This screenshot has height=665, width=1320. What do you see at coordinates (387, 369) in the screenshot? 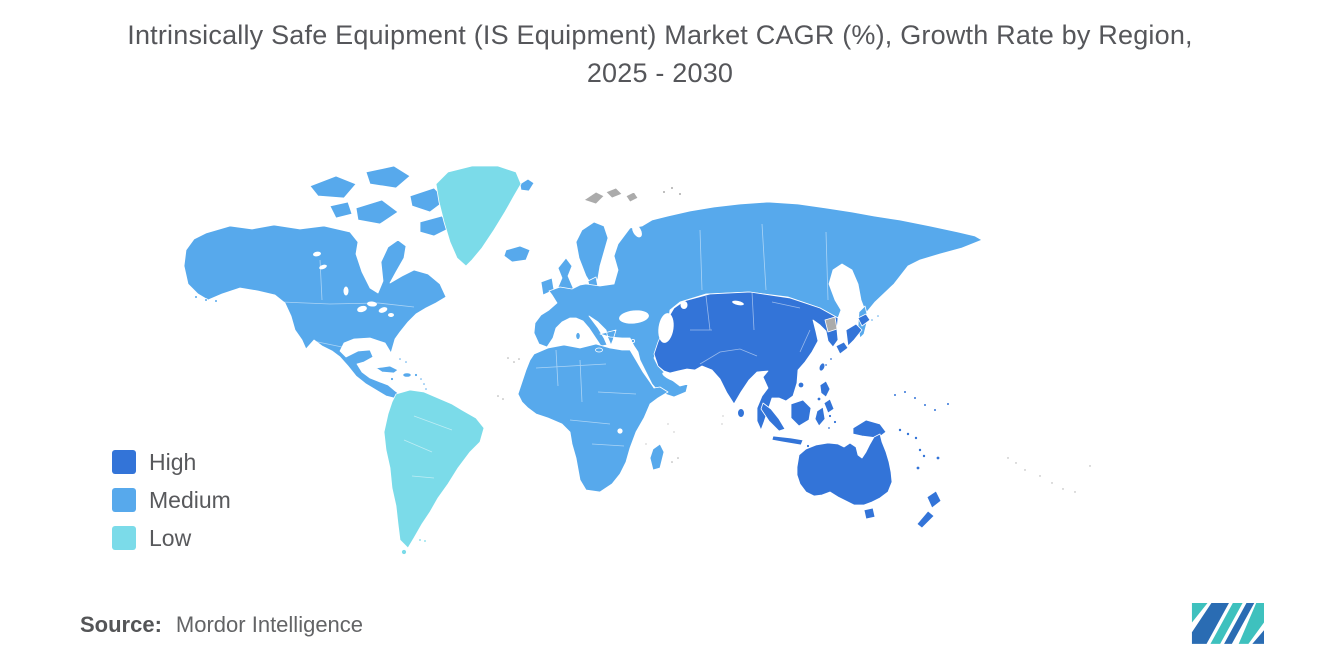
I see `region-cuba` at bounding box center [387, 369].